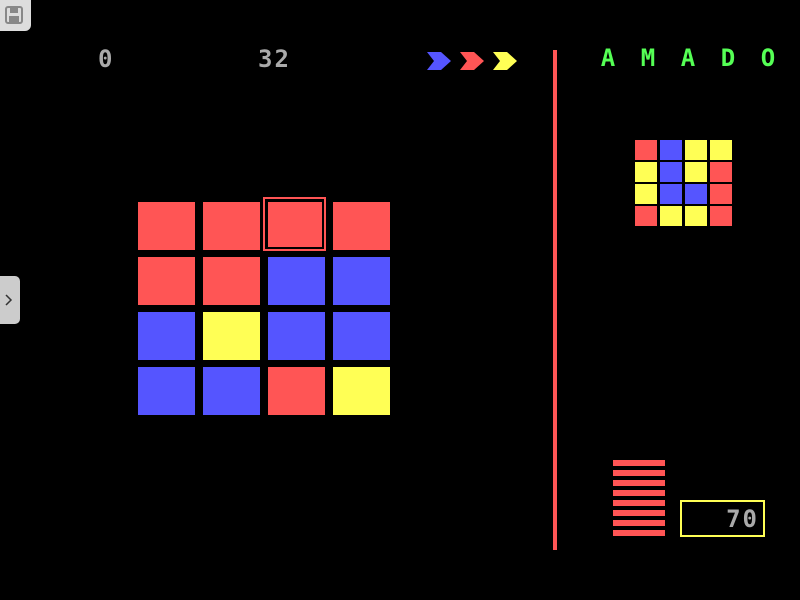  I want to click on counter-value: 70, so click(742, 519).